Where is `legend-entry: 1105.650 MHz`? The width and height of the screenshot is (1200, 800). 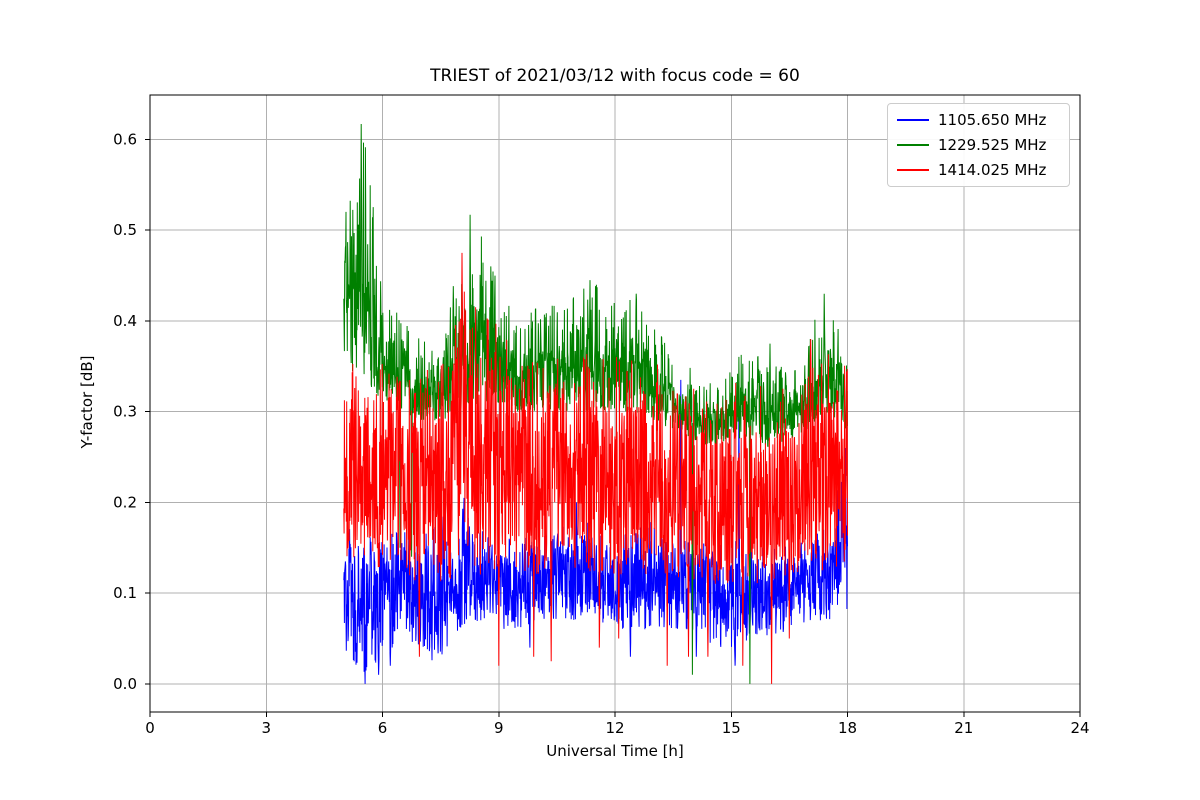
legend-entry: 1105.650 MHz is located at coordinates (978, 119).